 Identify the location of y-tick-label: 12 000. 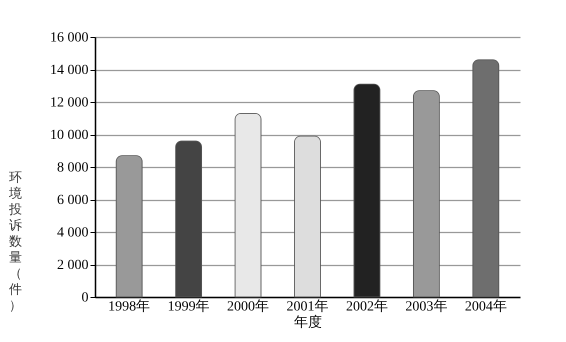
(69, 103).